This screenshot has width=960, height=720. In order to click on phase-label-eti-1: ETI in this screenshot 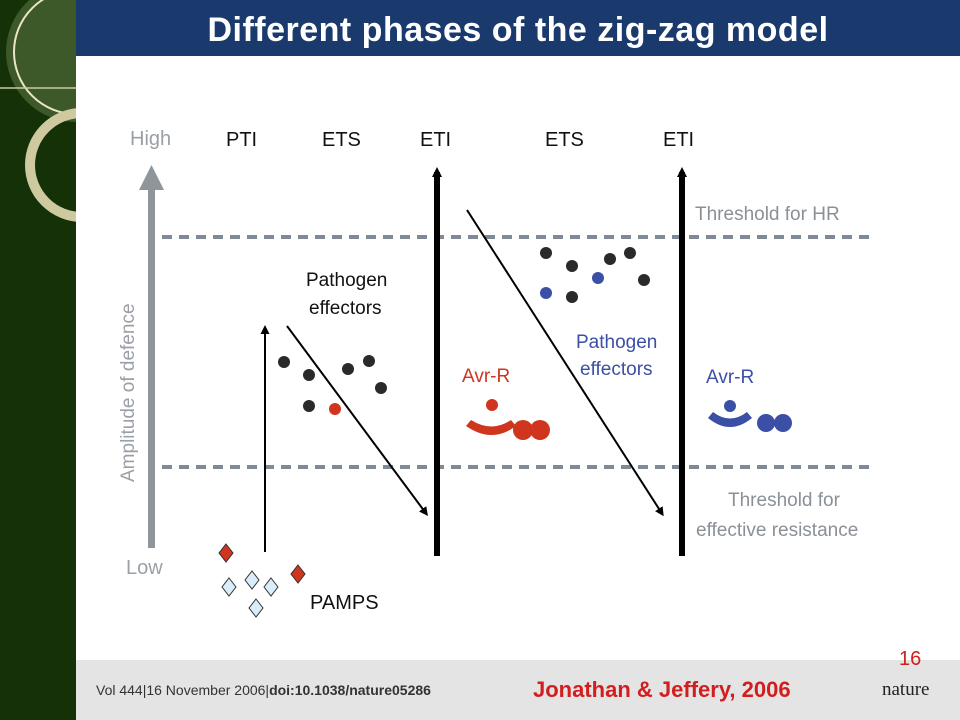, I will do `click(435, 140)`.